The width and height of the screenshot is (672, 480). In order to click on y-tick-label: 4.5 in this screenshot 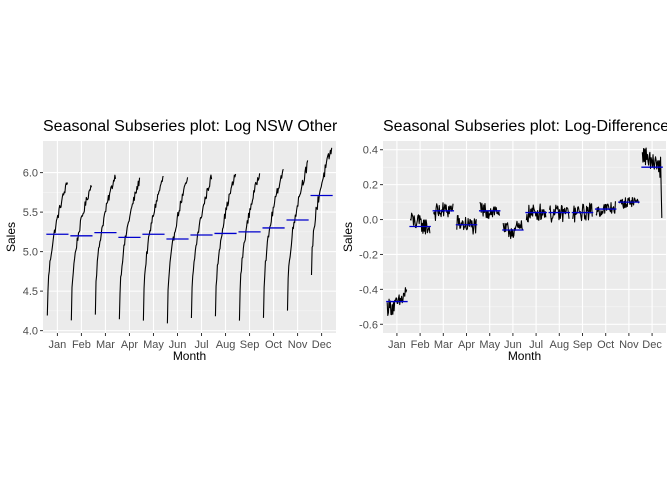, I will do `click(30, 292)`.